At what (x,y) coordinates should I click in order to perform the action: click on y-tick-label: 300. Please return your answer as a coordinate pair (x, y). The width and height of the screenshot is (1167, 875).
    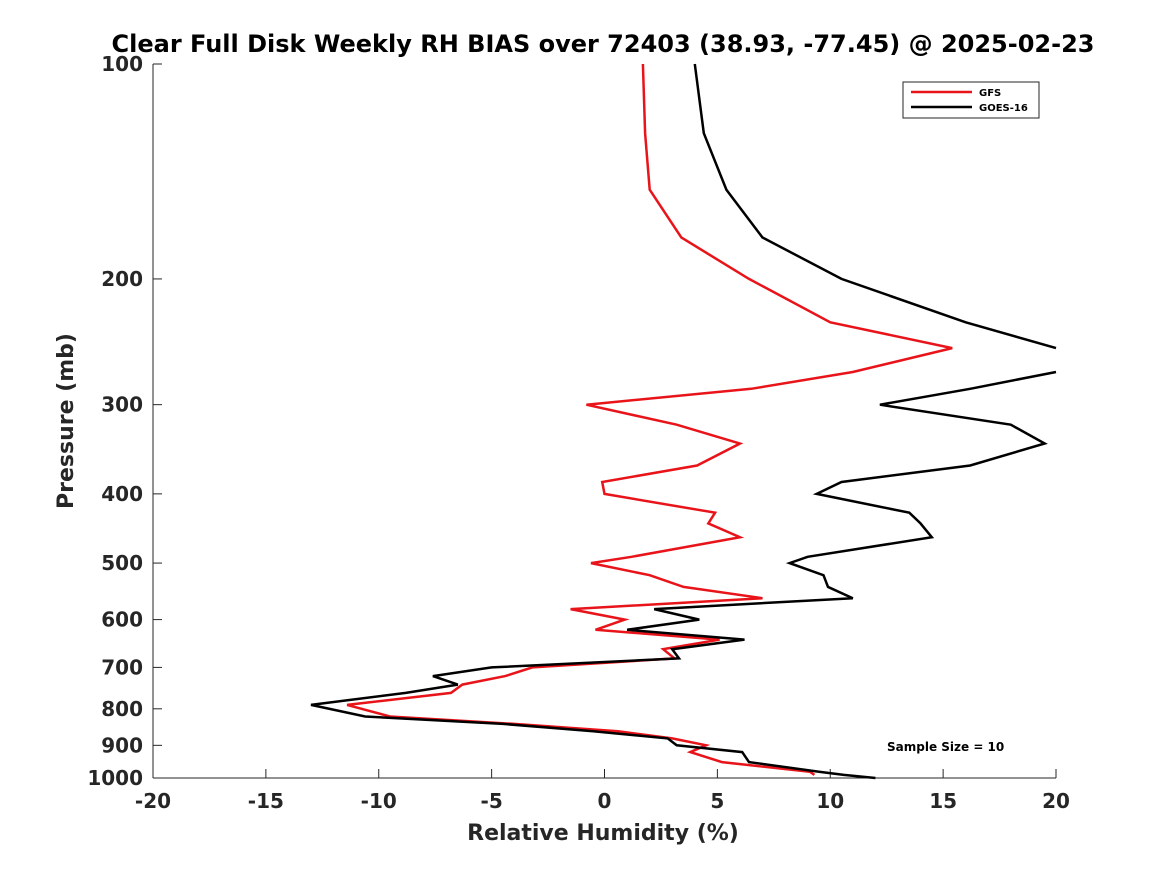
    Looking at the image, I should click on (122, 405).